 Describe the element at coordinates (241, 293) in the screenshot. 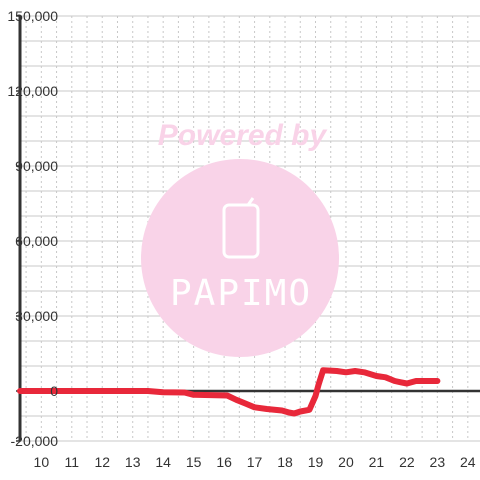

I see `watermark-logo-text: PAPIMO` at that location.